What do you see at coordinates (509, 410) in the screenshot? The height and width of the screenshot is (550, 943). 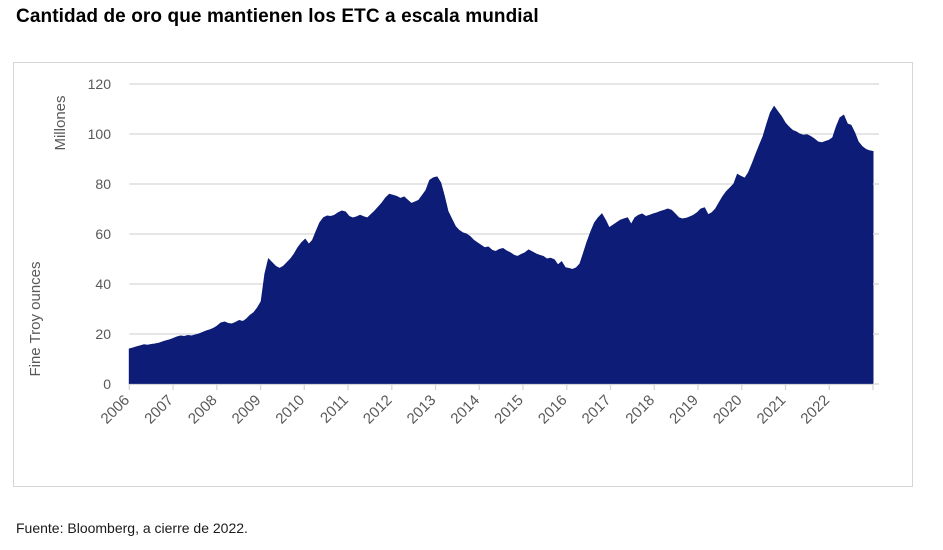 I see `x-tick-label: 2015` at bounding box center [509, 410].